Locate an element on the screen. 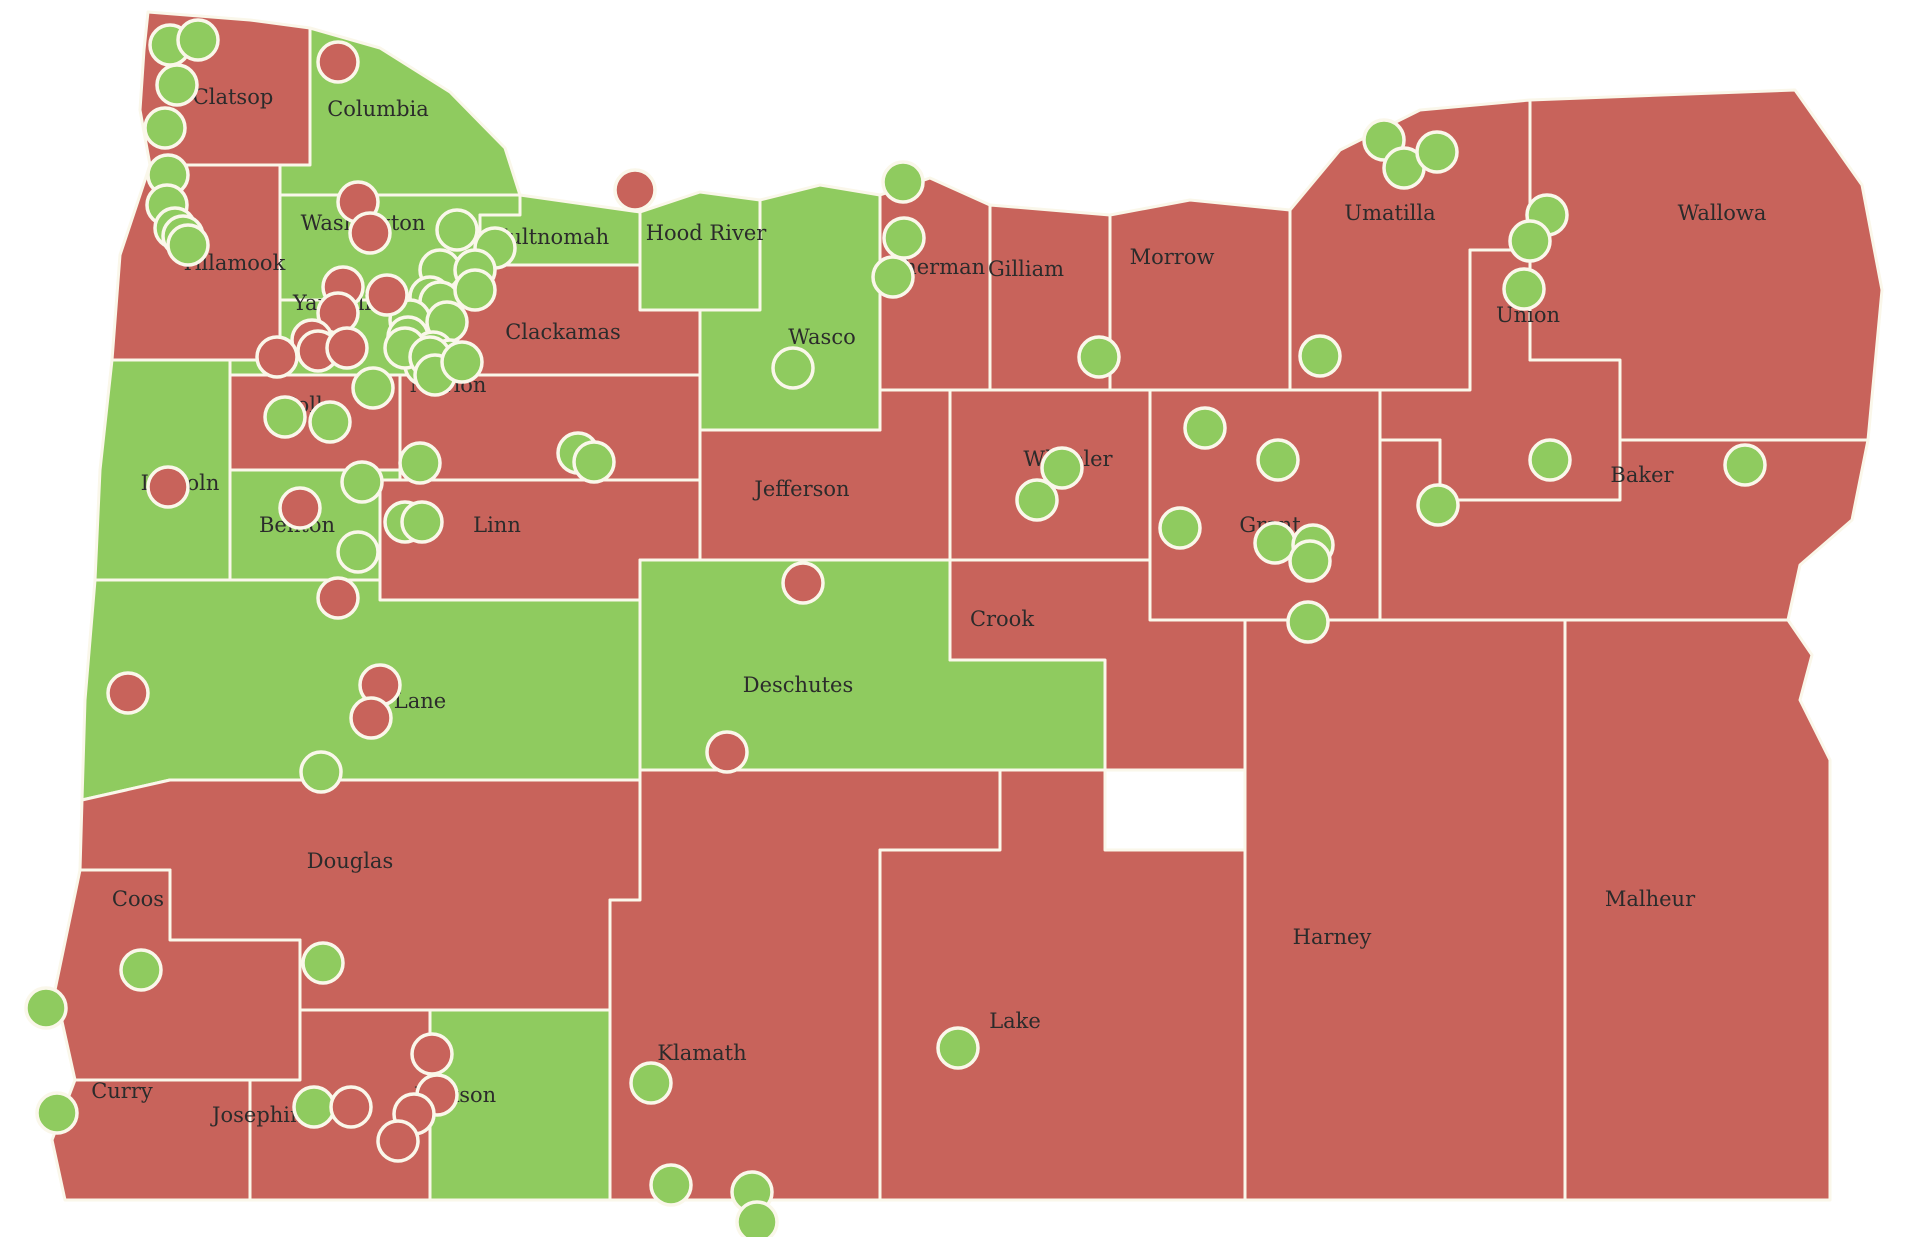  county-label-curry: Curry is located at coordinates (122, 1091).